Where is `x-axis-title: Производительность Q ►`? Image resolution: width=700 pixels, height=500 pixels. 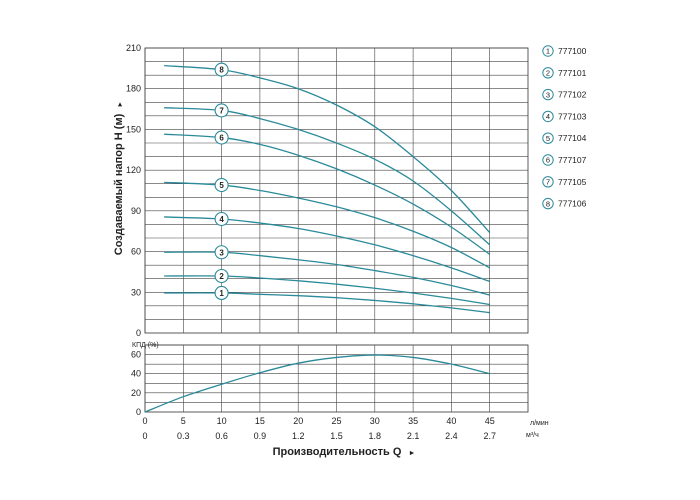 x-axis-title: Производительность Q ► is located at coordinates (344, 452).